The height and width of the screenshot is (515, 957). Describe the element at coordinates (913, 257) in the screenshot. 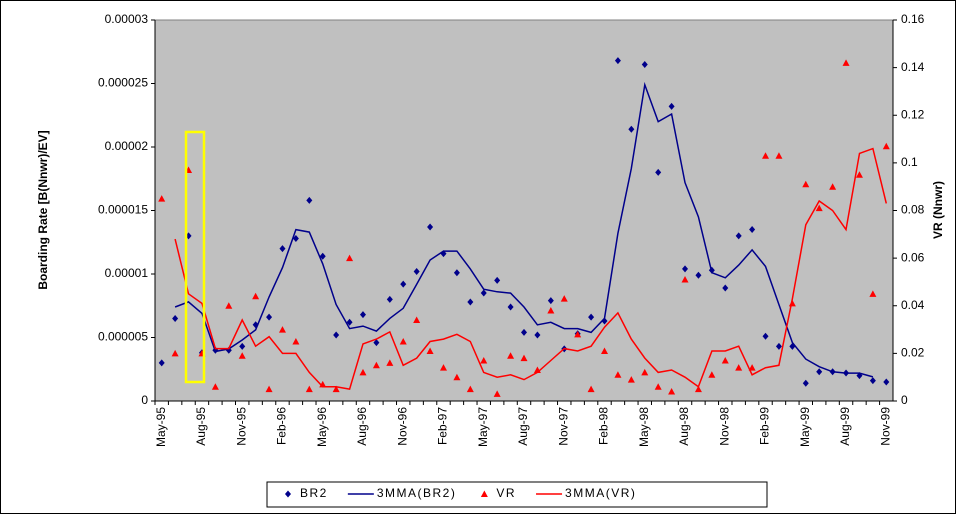

I see `y2-tick-label: 0.06` at that location.